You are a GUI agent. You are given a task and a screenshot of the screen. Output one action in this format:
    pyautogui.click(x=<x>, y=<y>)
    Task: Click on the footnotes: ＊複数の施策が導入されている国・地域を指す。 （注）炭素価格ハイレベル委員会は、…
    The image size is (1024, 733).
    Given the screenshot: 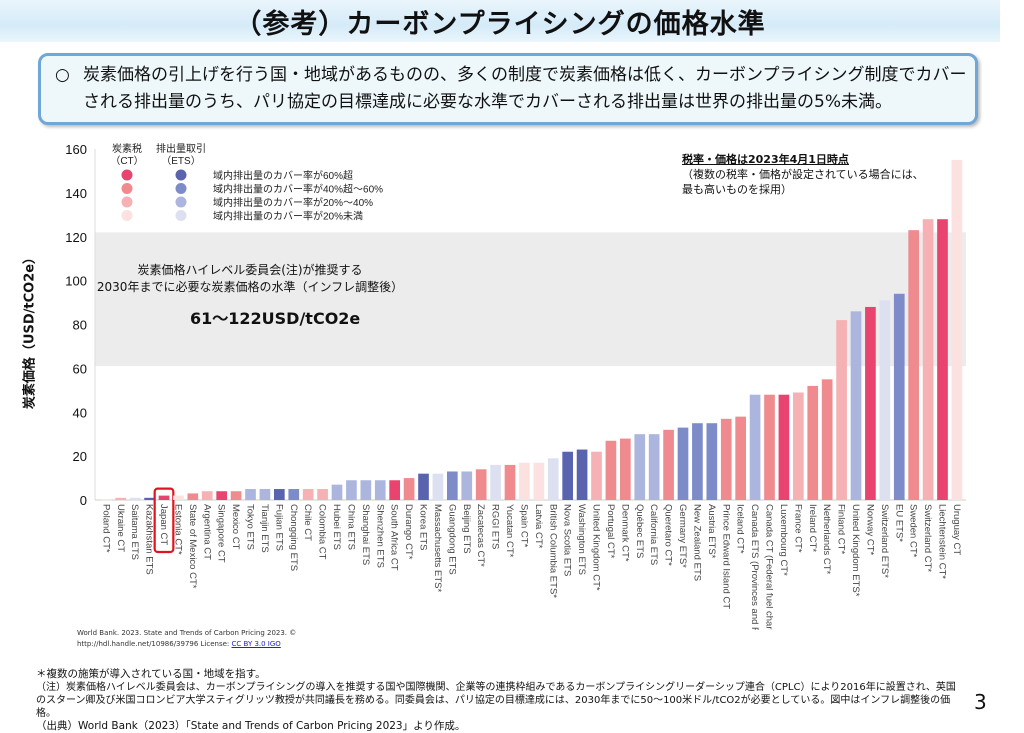 What is the action you would take?
    pyautogui.click(x=496, y=700)
    